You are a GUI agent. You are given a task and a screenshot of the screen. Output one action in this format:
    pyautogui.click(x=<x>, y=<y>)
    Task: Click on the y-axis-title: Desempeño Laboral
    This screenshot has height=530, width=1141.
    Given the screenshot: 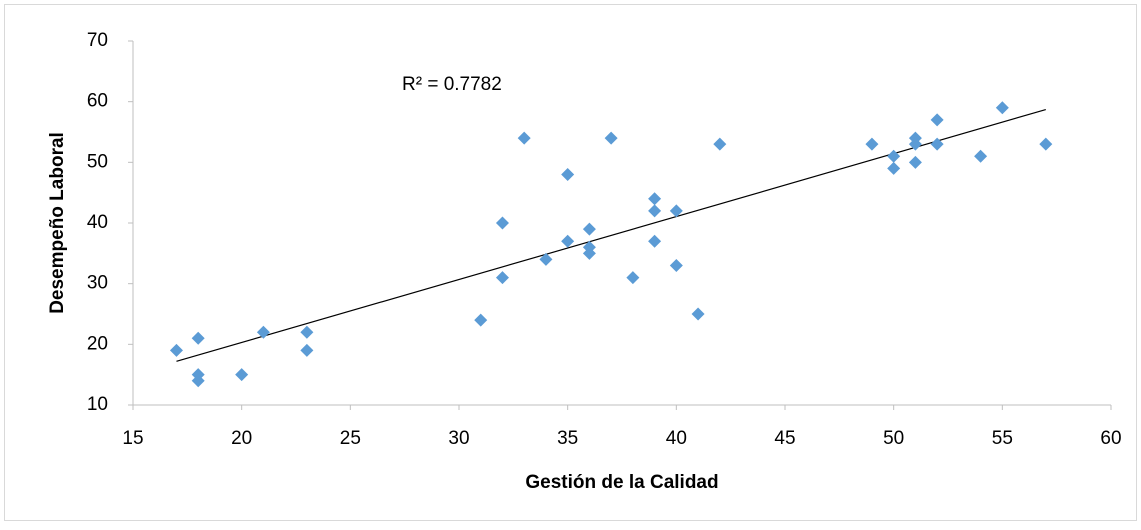 What is the action you would take?
    pyautogui.click(x=57, y=223)
    